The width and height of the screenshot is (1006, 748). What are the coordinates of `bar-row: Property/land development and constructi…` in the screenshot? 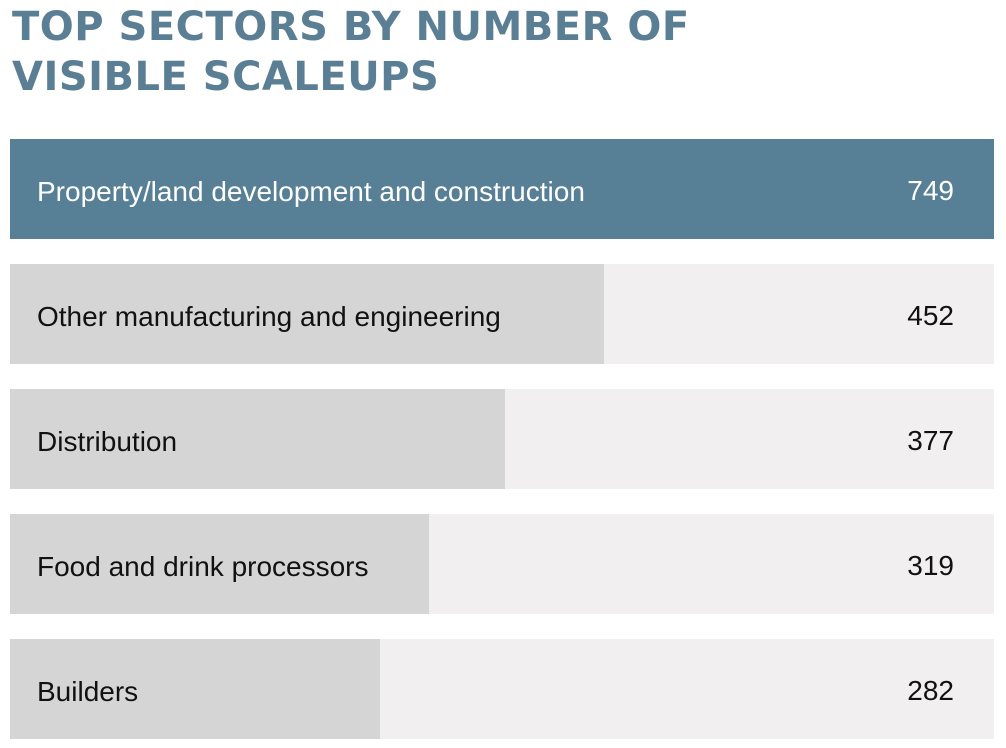 It's located at (502, 189).